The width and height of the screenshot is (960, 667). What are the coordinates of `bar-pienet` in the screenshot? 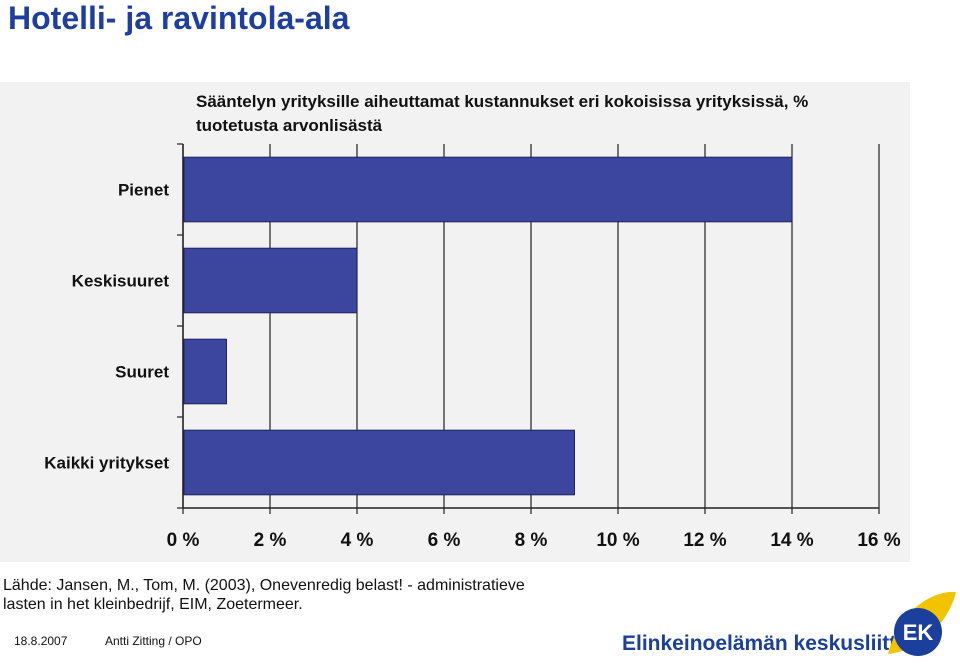 It's located at (488, 189).